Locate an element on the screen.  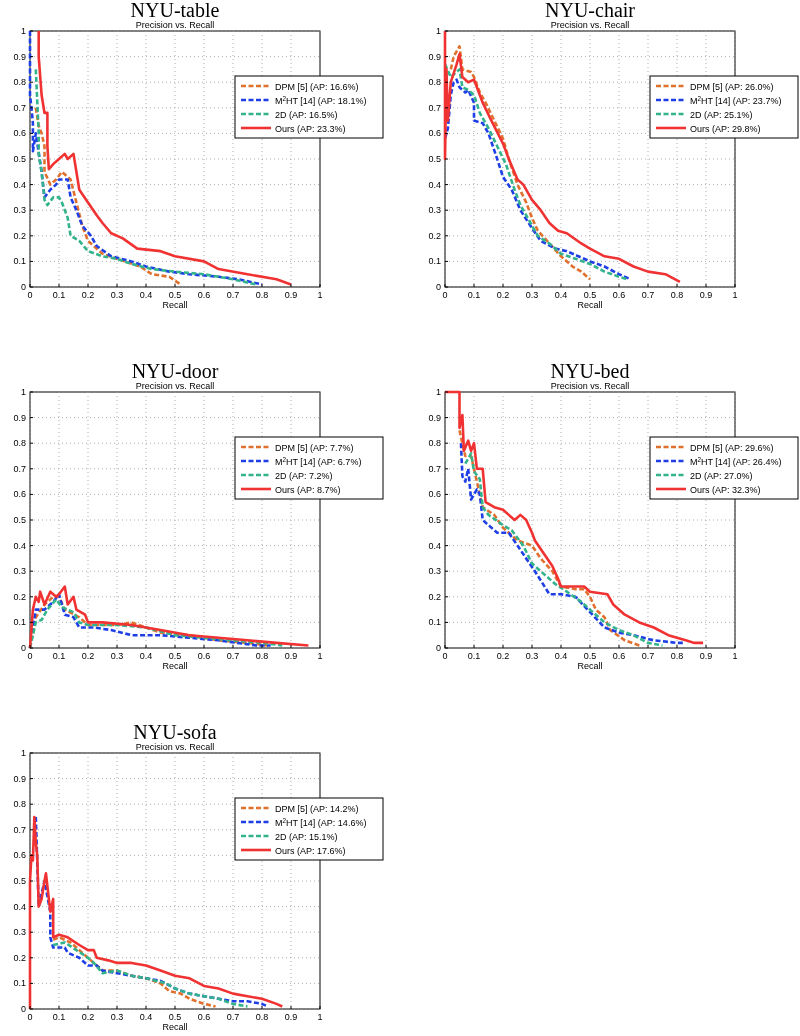
legend-label: DPM [5] (AP: 26.0%) is located at coordinates (732, 86).